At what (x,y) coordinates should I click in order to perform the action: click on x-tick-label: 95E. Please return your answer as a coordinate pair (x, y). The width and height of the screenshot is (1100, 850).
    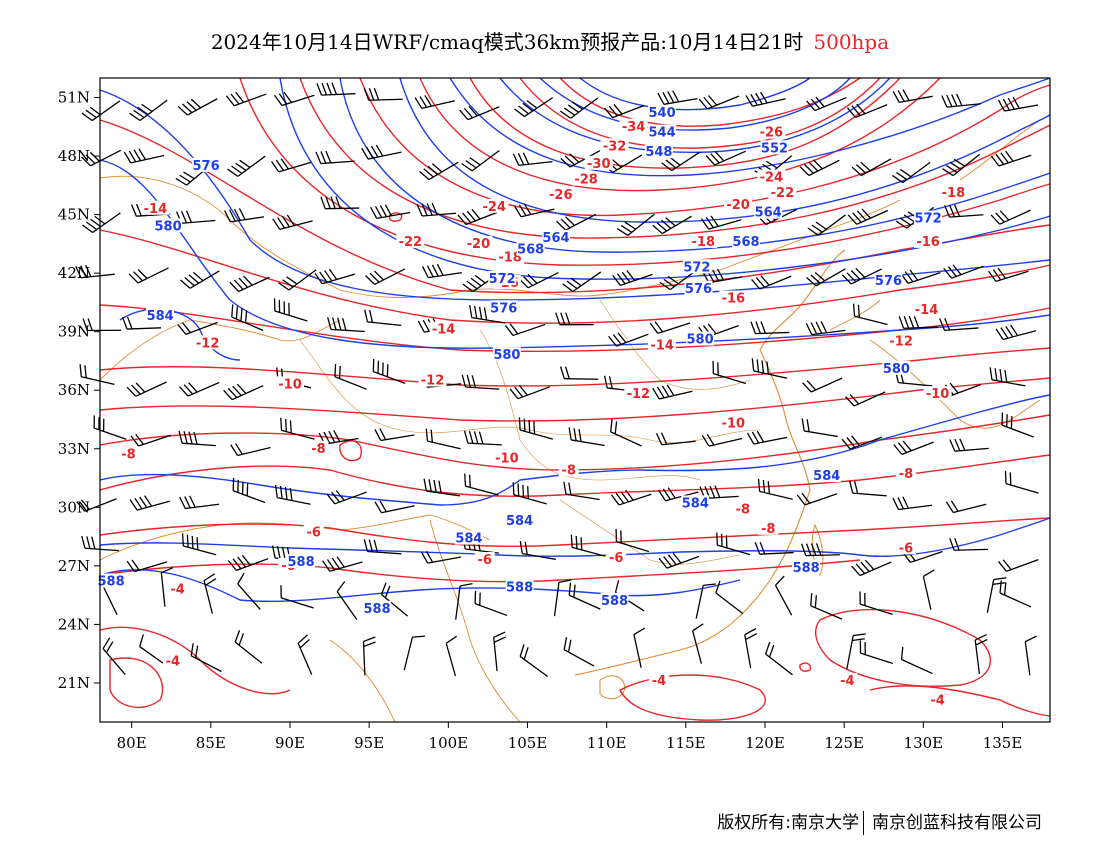
    Looking at the image, I should click on (369, 743).